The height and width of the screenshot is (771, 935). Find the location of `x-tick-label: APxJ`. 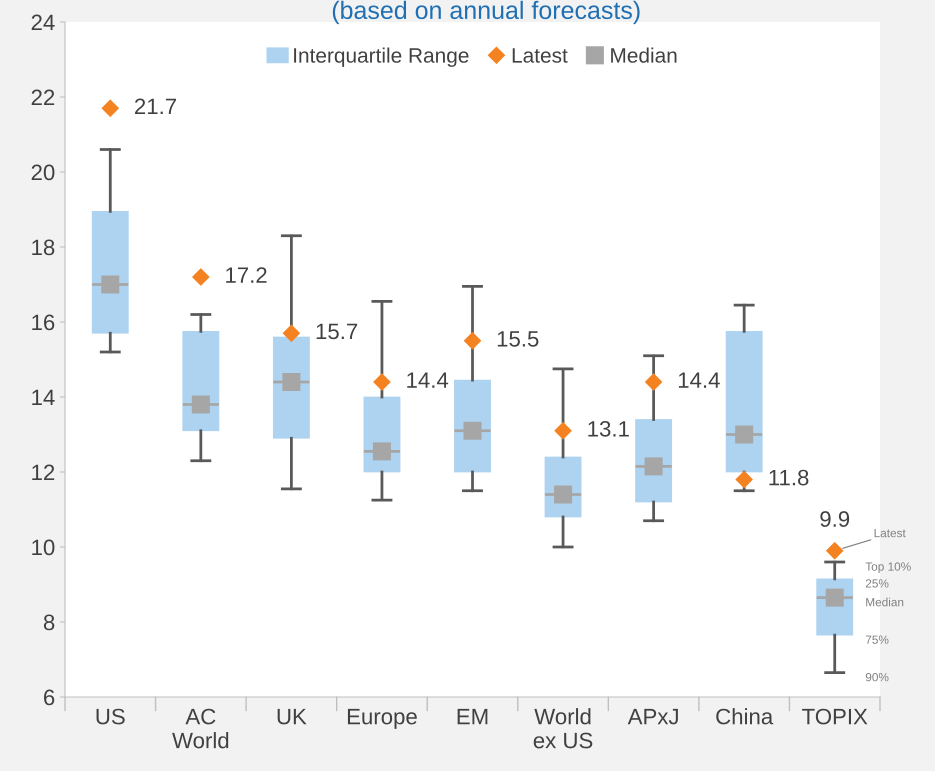

x-tick-label: APxJ is located at coordinates (653, 716).